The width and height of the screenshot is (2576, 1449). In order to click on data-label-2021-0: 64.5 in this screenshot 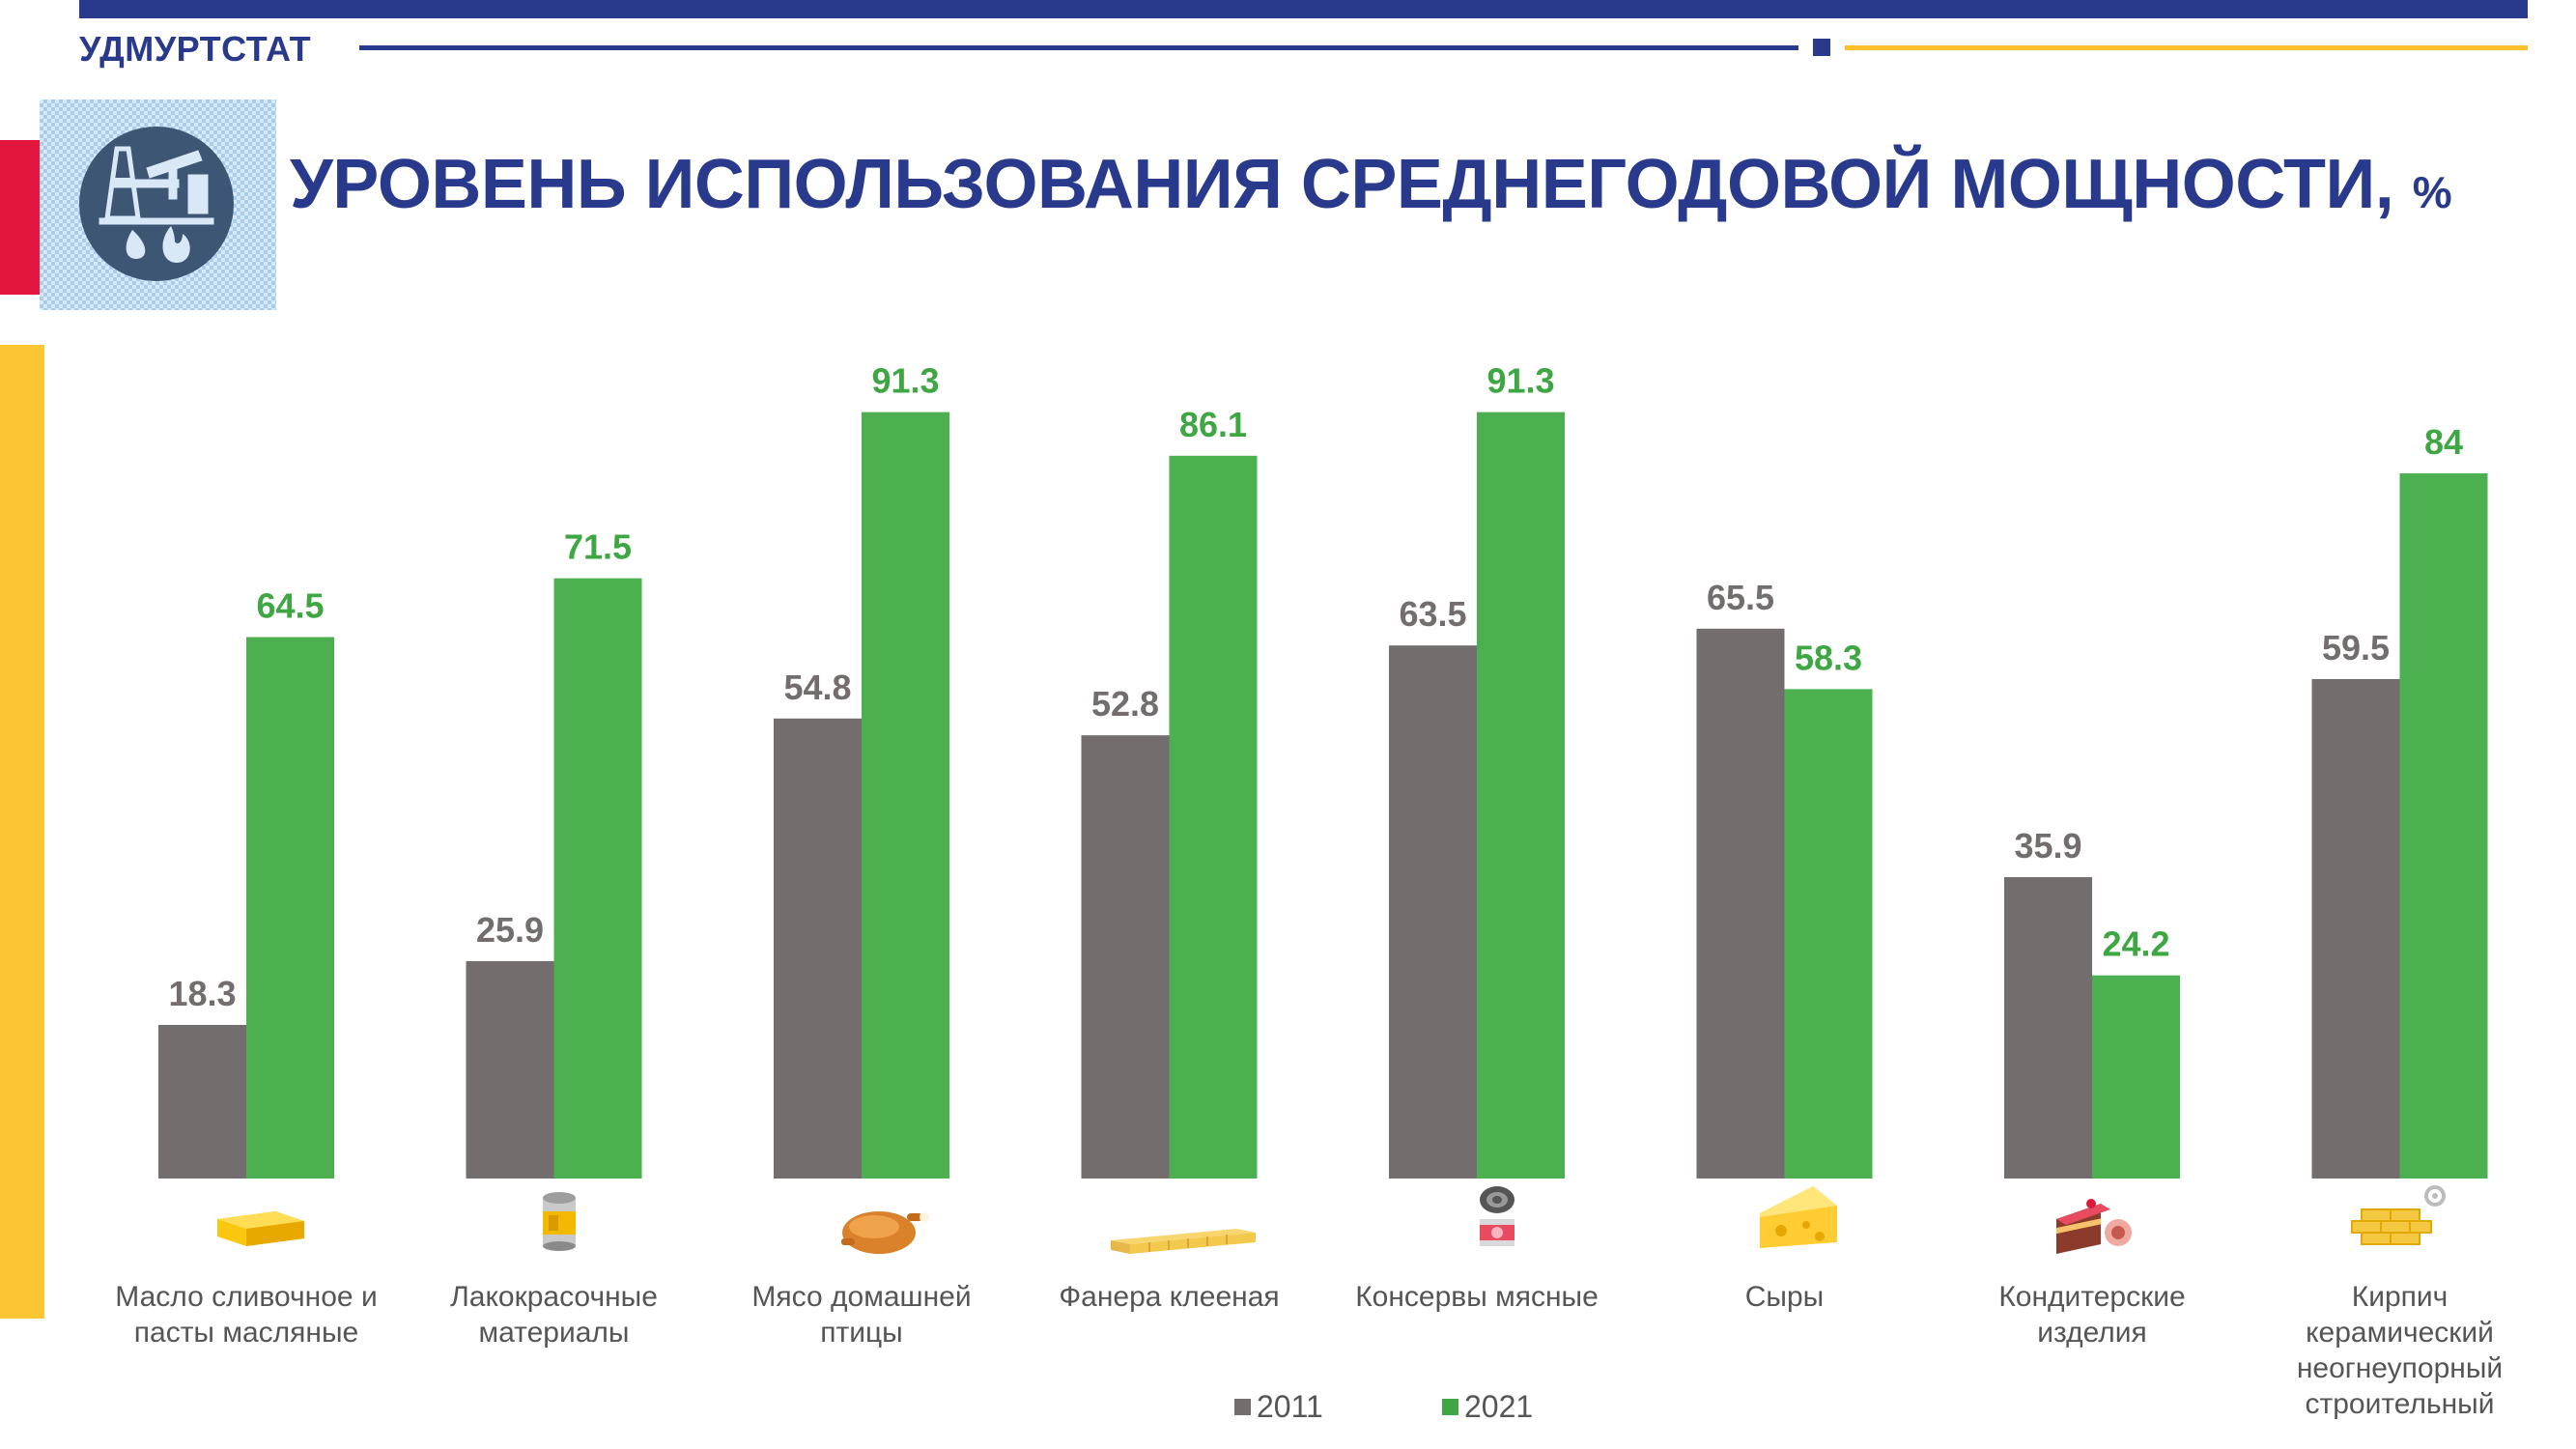, I will do `click(290, 605)`.